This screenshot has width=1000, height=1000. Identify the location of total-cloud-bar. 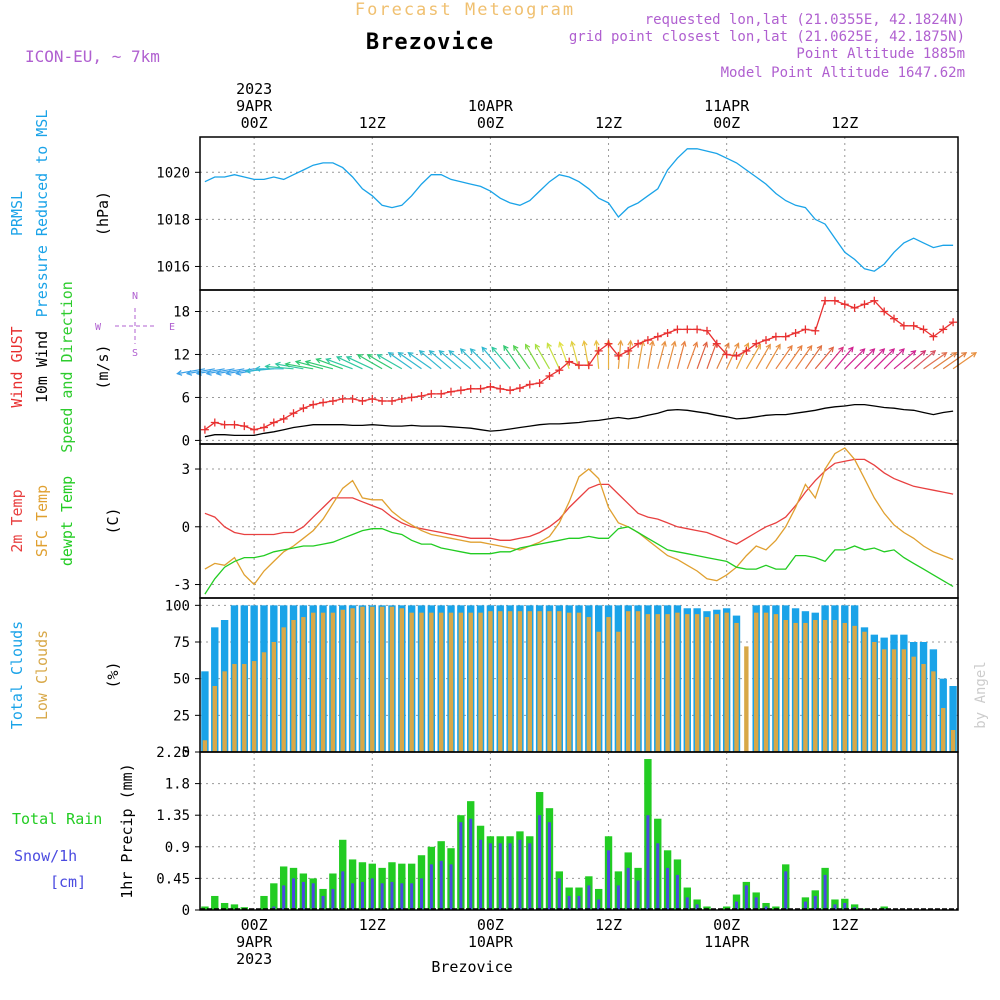
(205, 711).